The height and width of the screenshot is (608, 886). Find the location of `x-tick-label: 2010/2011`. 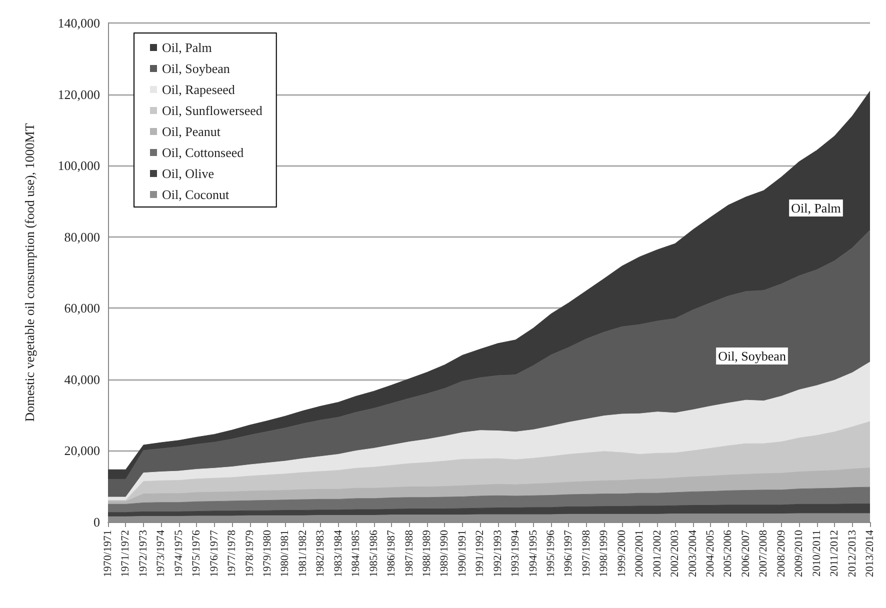

x-tick-label: 2010/2011 is located at coordinates (816, 553).